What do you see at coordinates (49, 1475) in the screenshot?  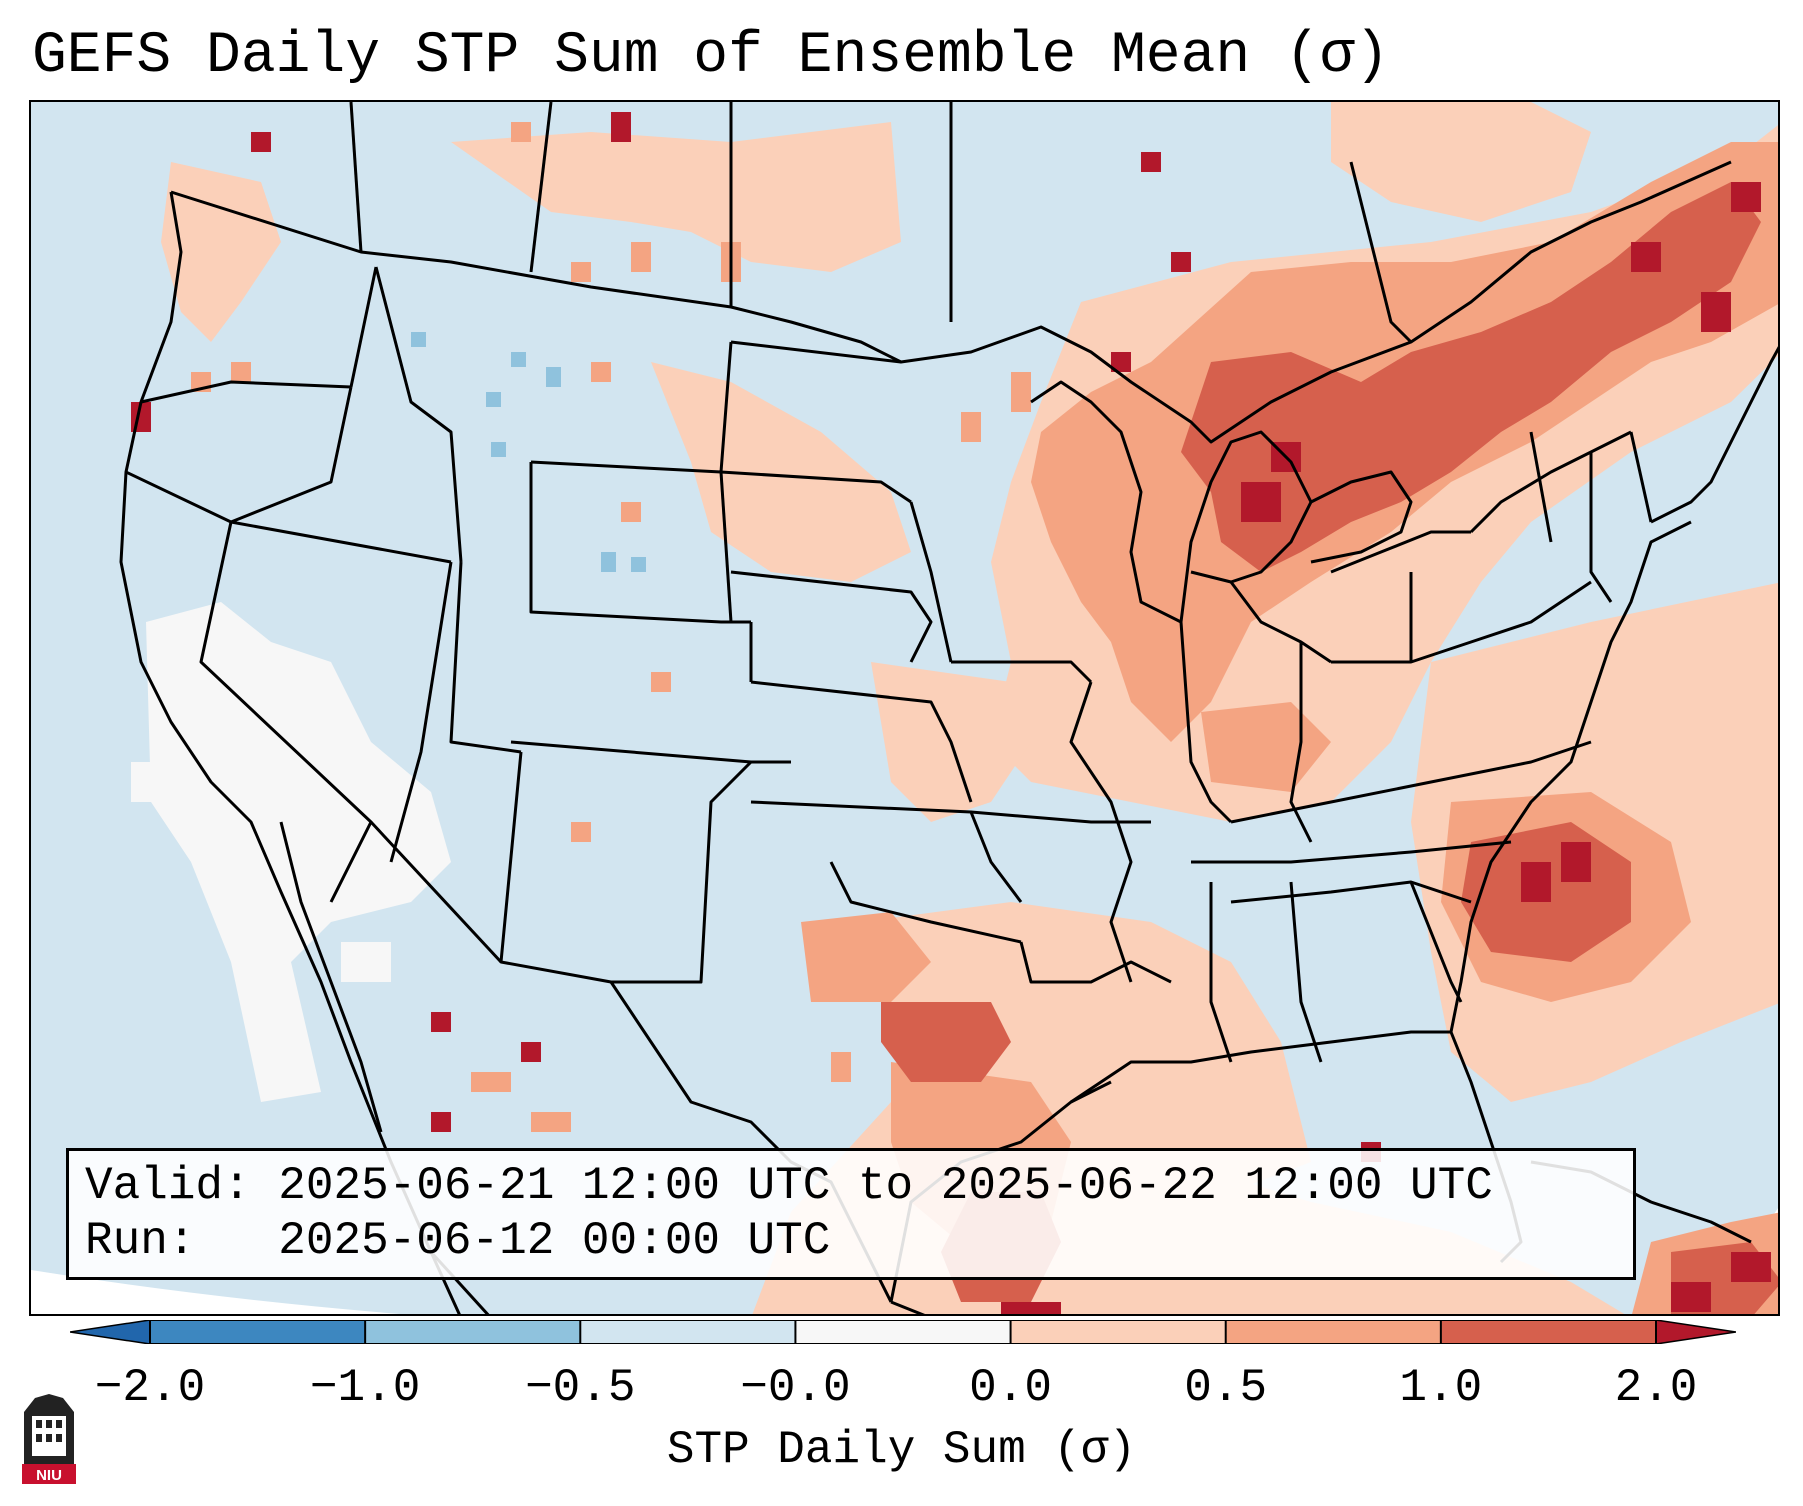 I see `logo-text: NIU` at bounding box center [49, 1475].